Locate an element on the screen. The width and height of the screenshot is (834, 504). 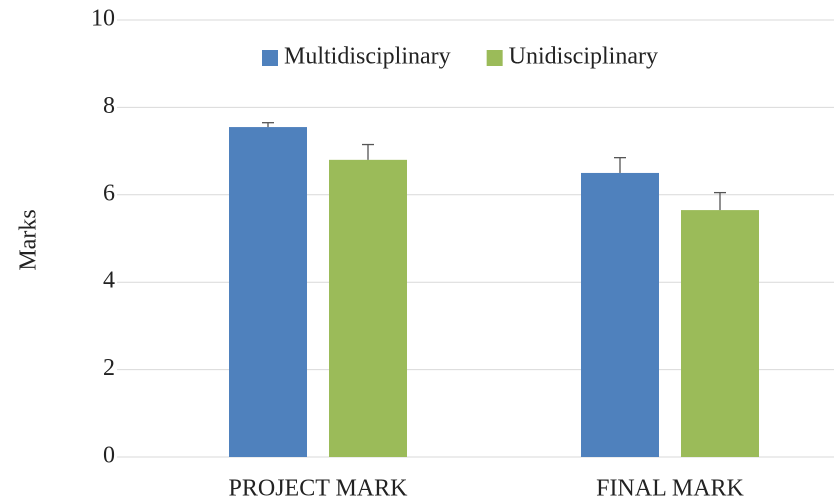
y-tick-label: 8 is located at coordinates (109, 106).